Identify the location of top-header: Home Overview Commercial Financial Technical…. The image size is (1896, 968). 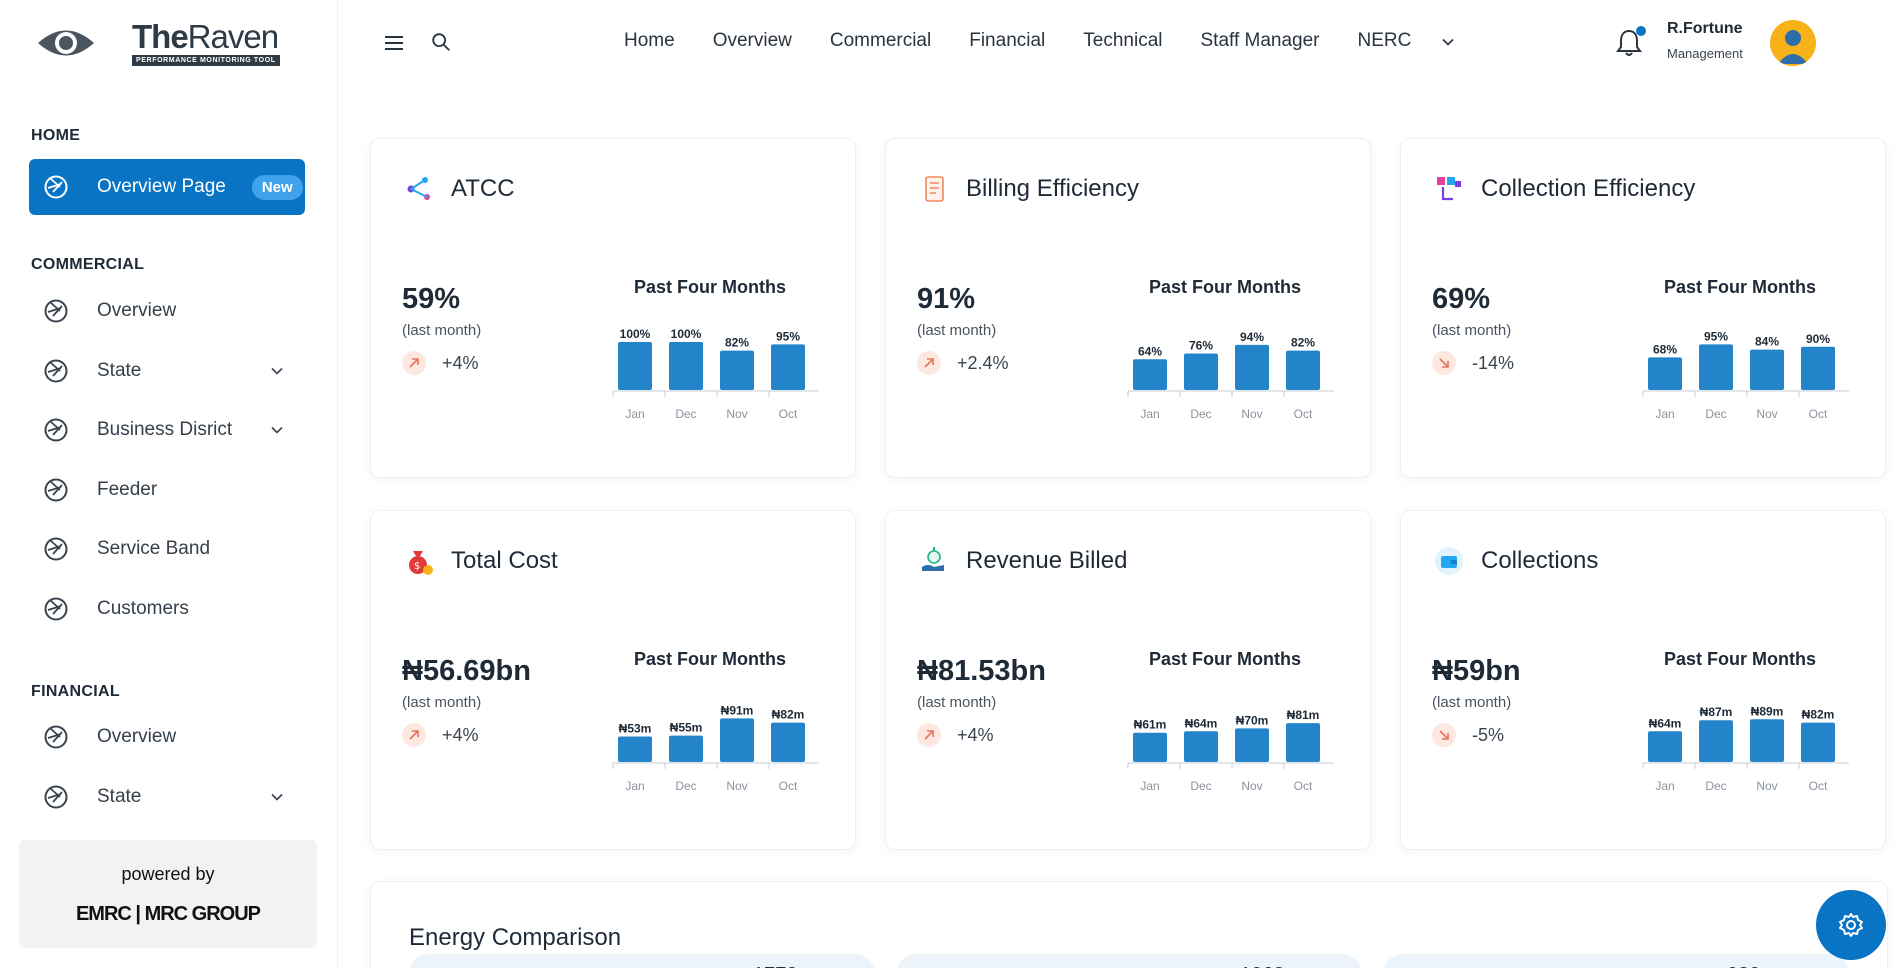
(1117, 43).